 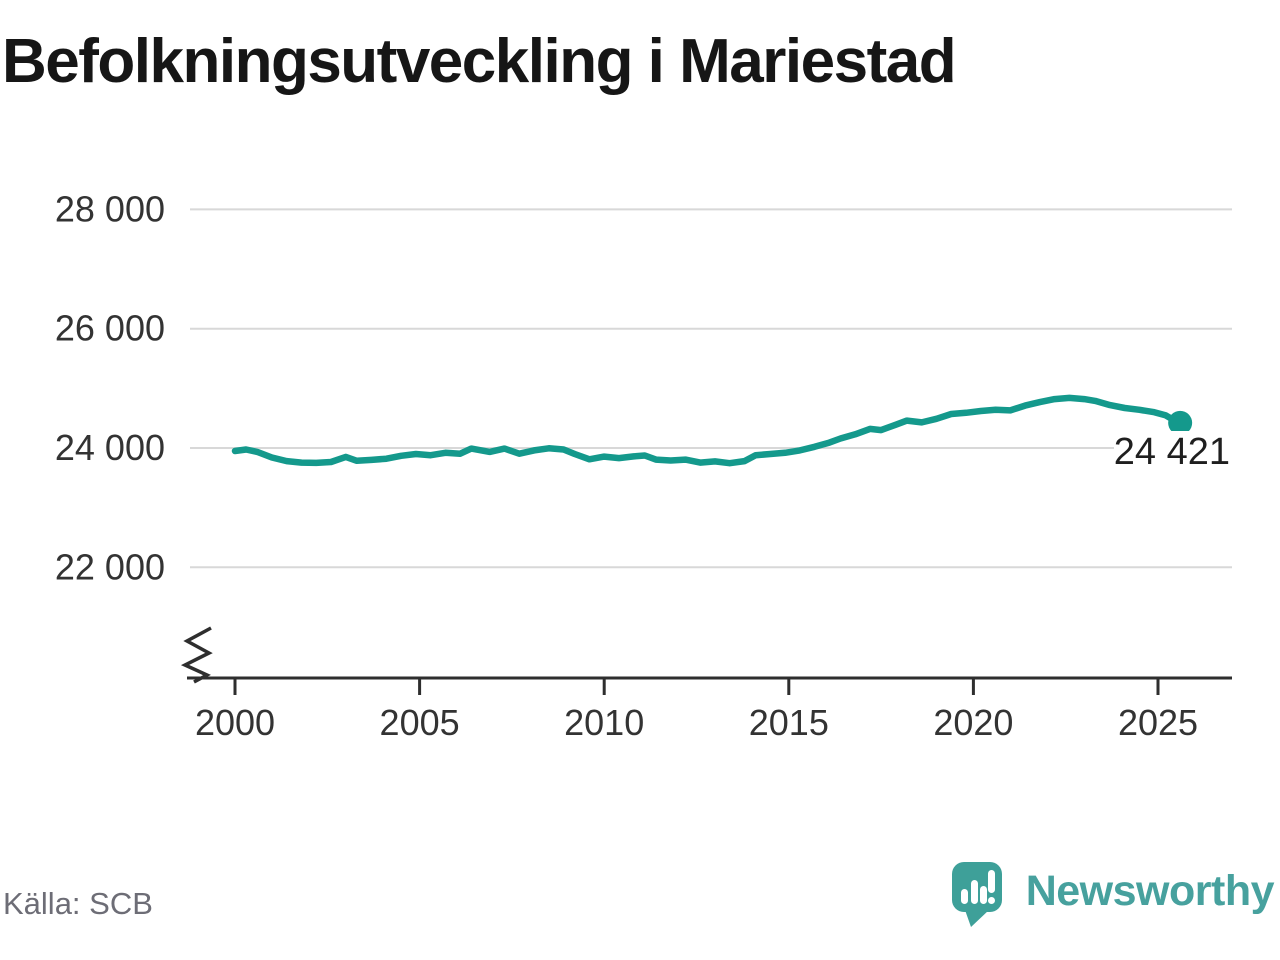 I want to click on x-tick-label: 2000, so click(x=235, y=722).